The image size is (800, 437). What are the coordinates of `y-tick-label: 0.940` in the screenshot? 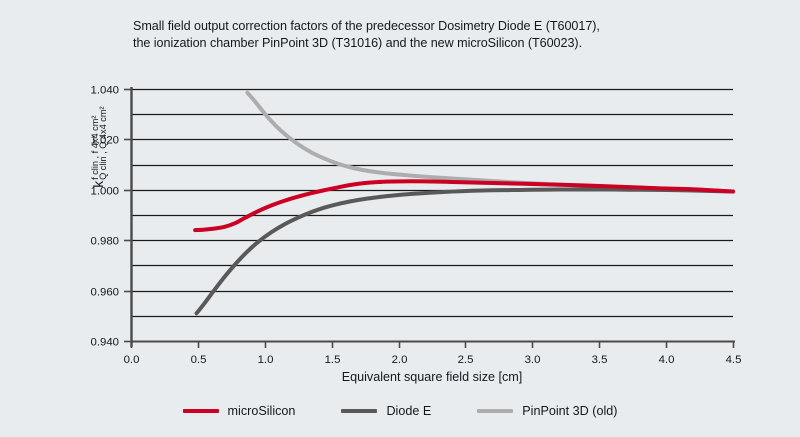 It's located at (104, 343).